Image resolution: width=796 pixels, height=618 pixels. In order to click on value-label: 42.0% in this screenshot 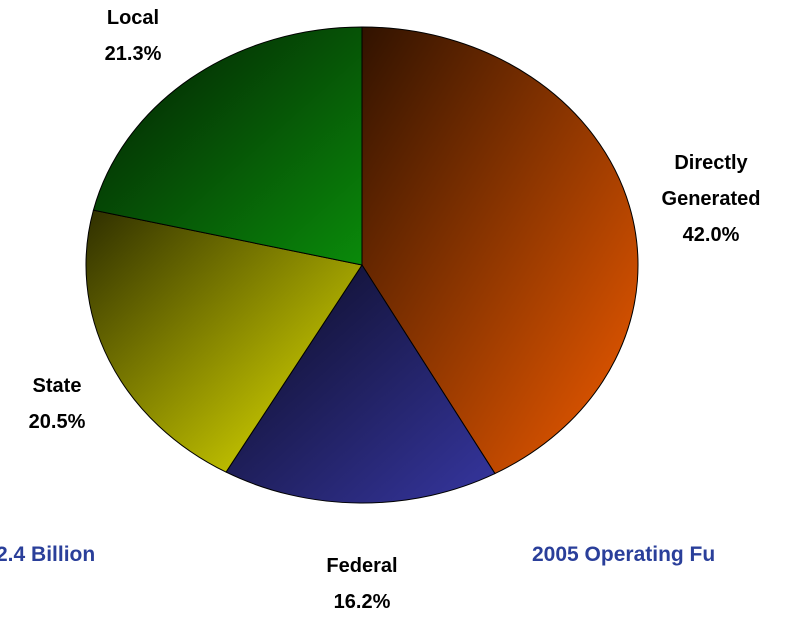, I will do `click(711, 235)`.